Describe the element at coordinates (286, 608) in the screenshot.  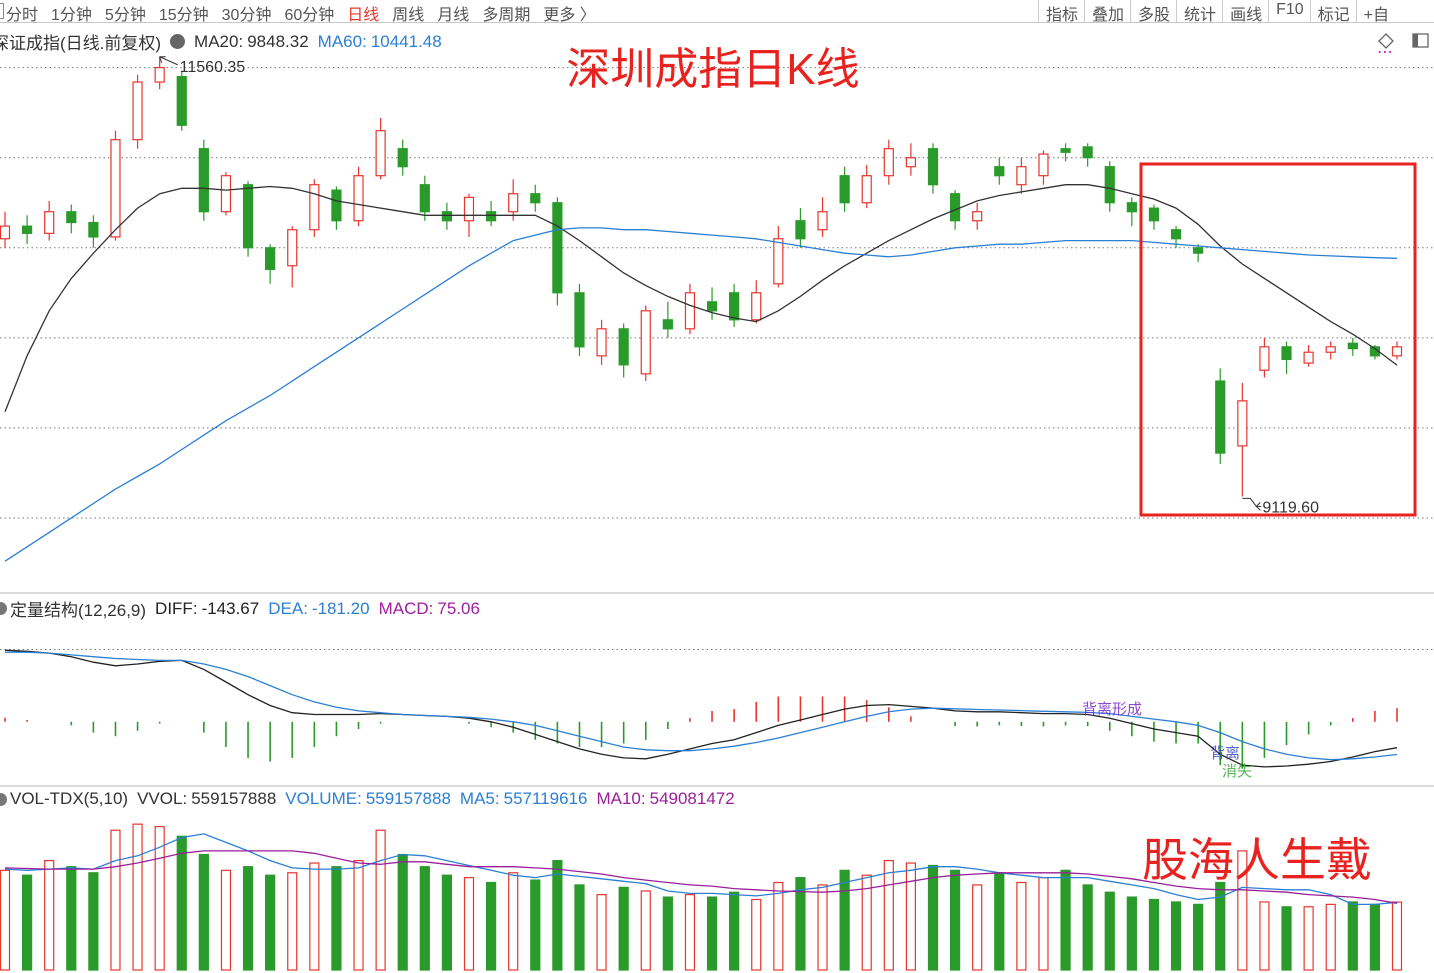
I see `legend-name: DEA` at that location.